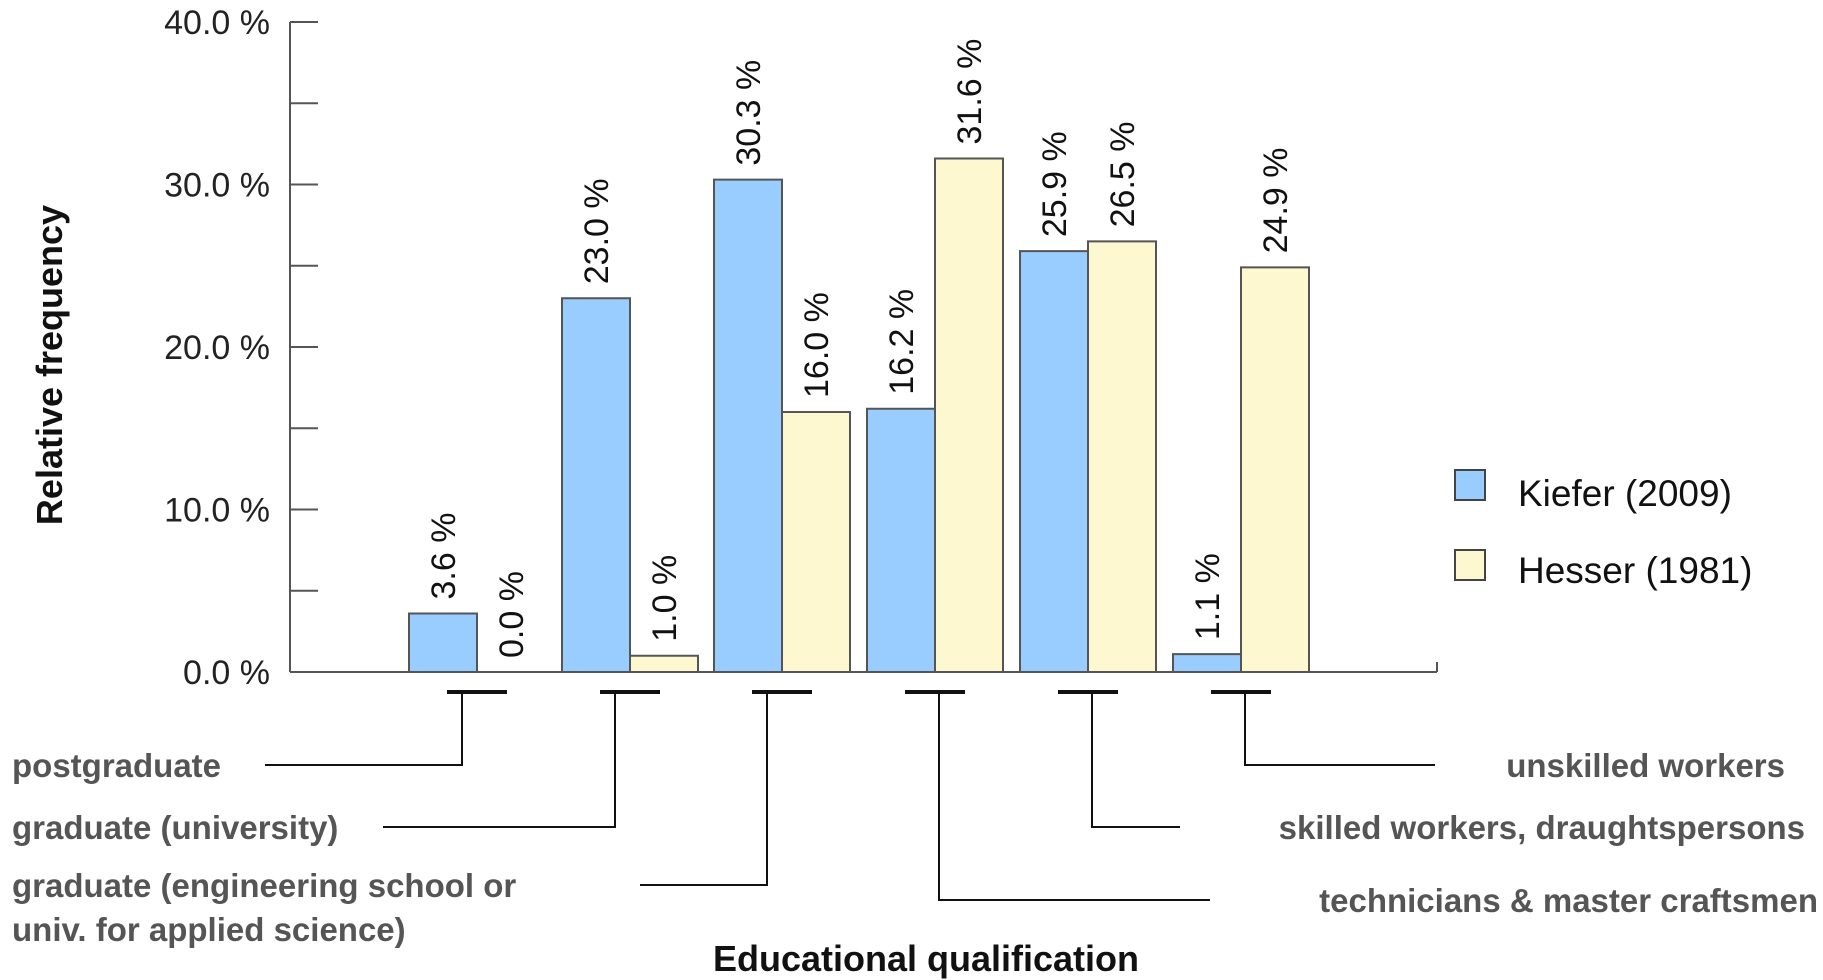 The width and height of the screenshot is (1823, 980). I want to click on bar-value-label: 1.1 %, so click(1208, 596).